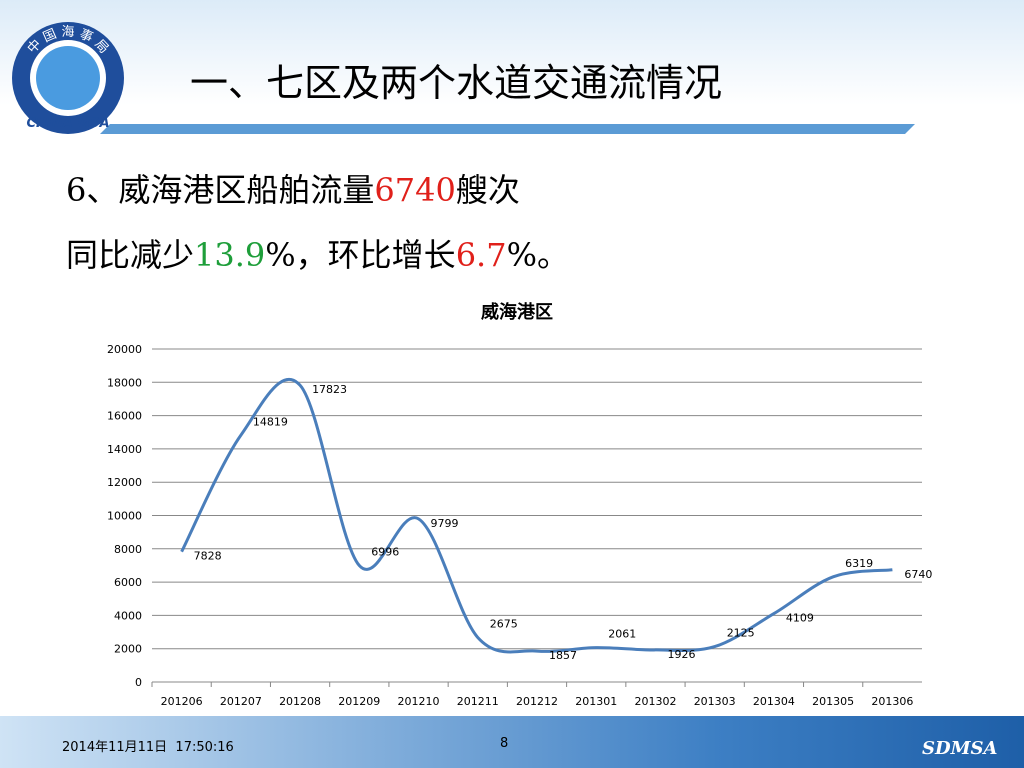  I want to click on data-label: 6319, so click(859, 563).